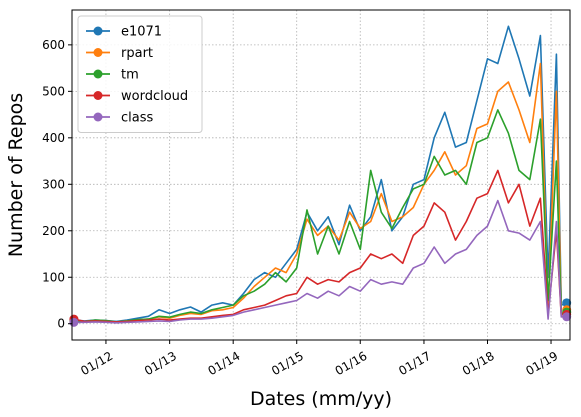 The width and height of the screenshot is (581, 417). I want to click on x-tick-label: 01/15, so click(287, 363).